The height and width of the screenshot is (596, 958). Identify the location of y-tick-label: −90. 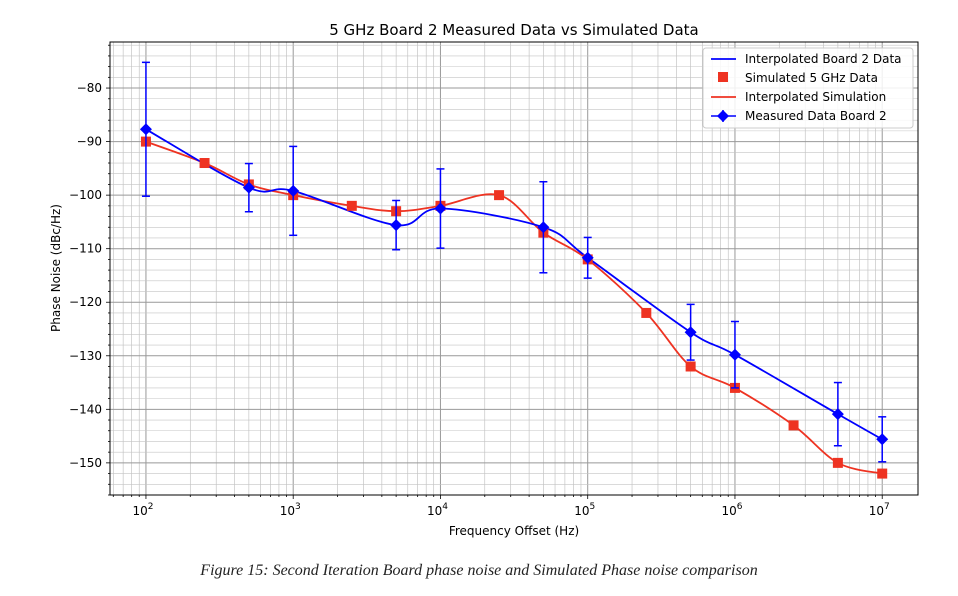
(89, 142).